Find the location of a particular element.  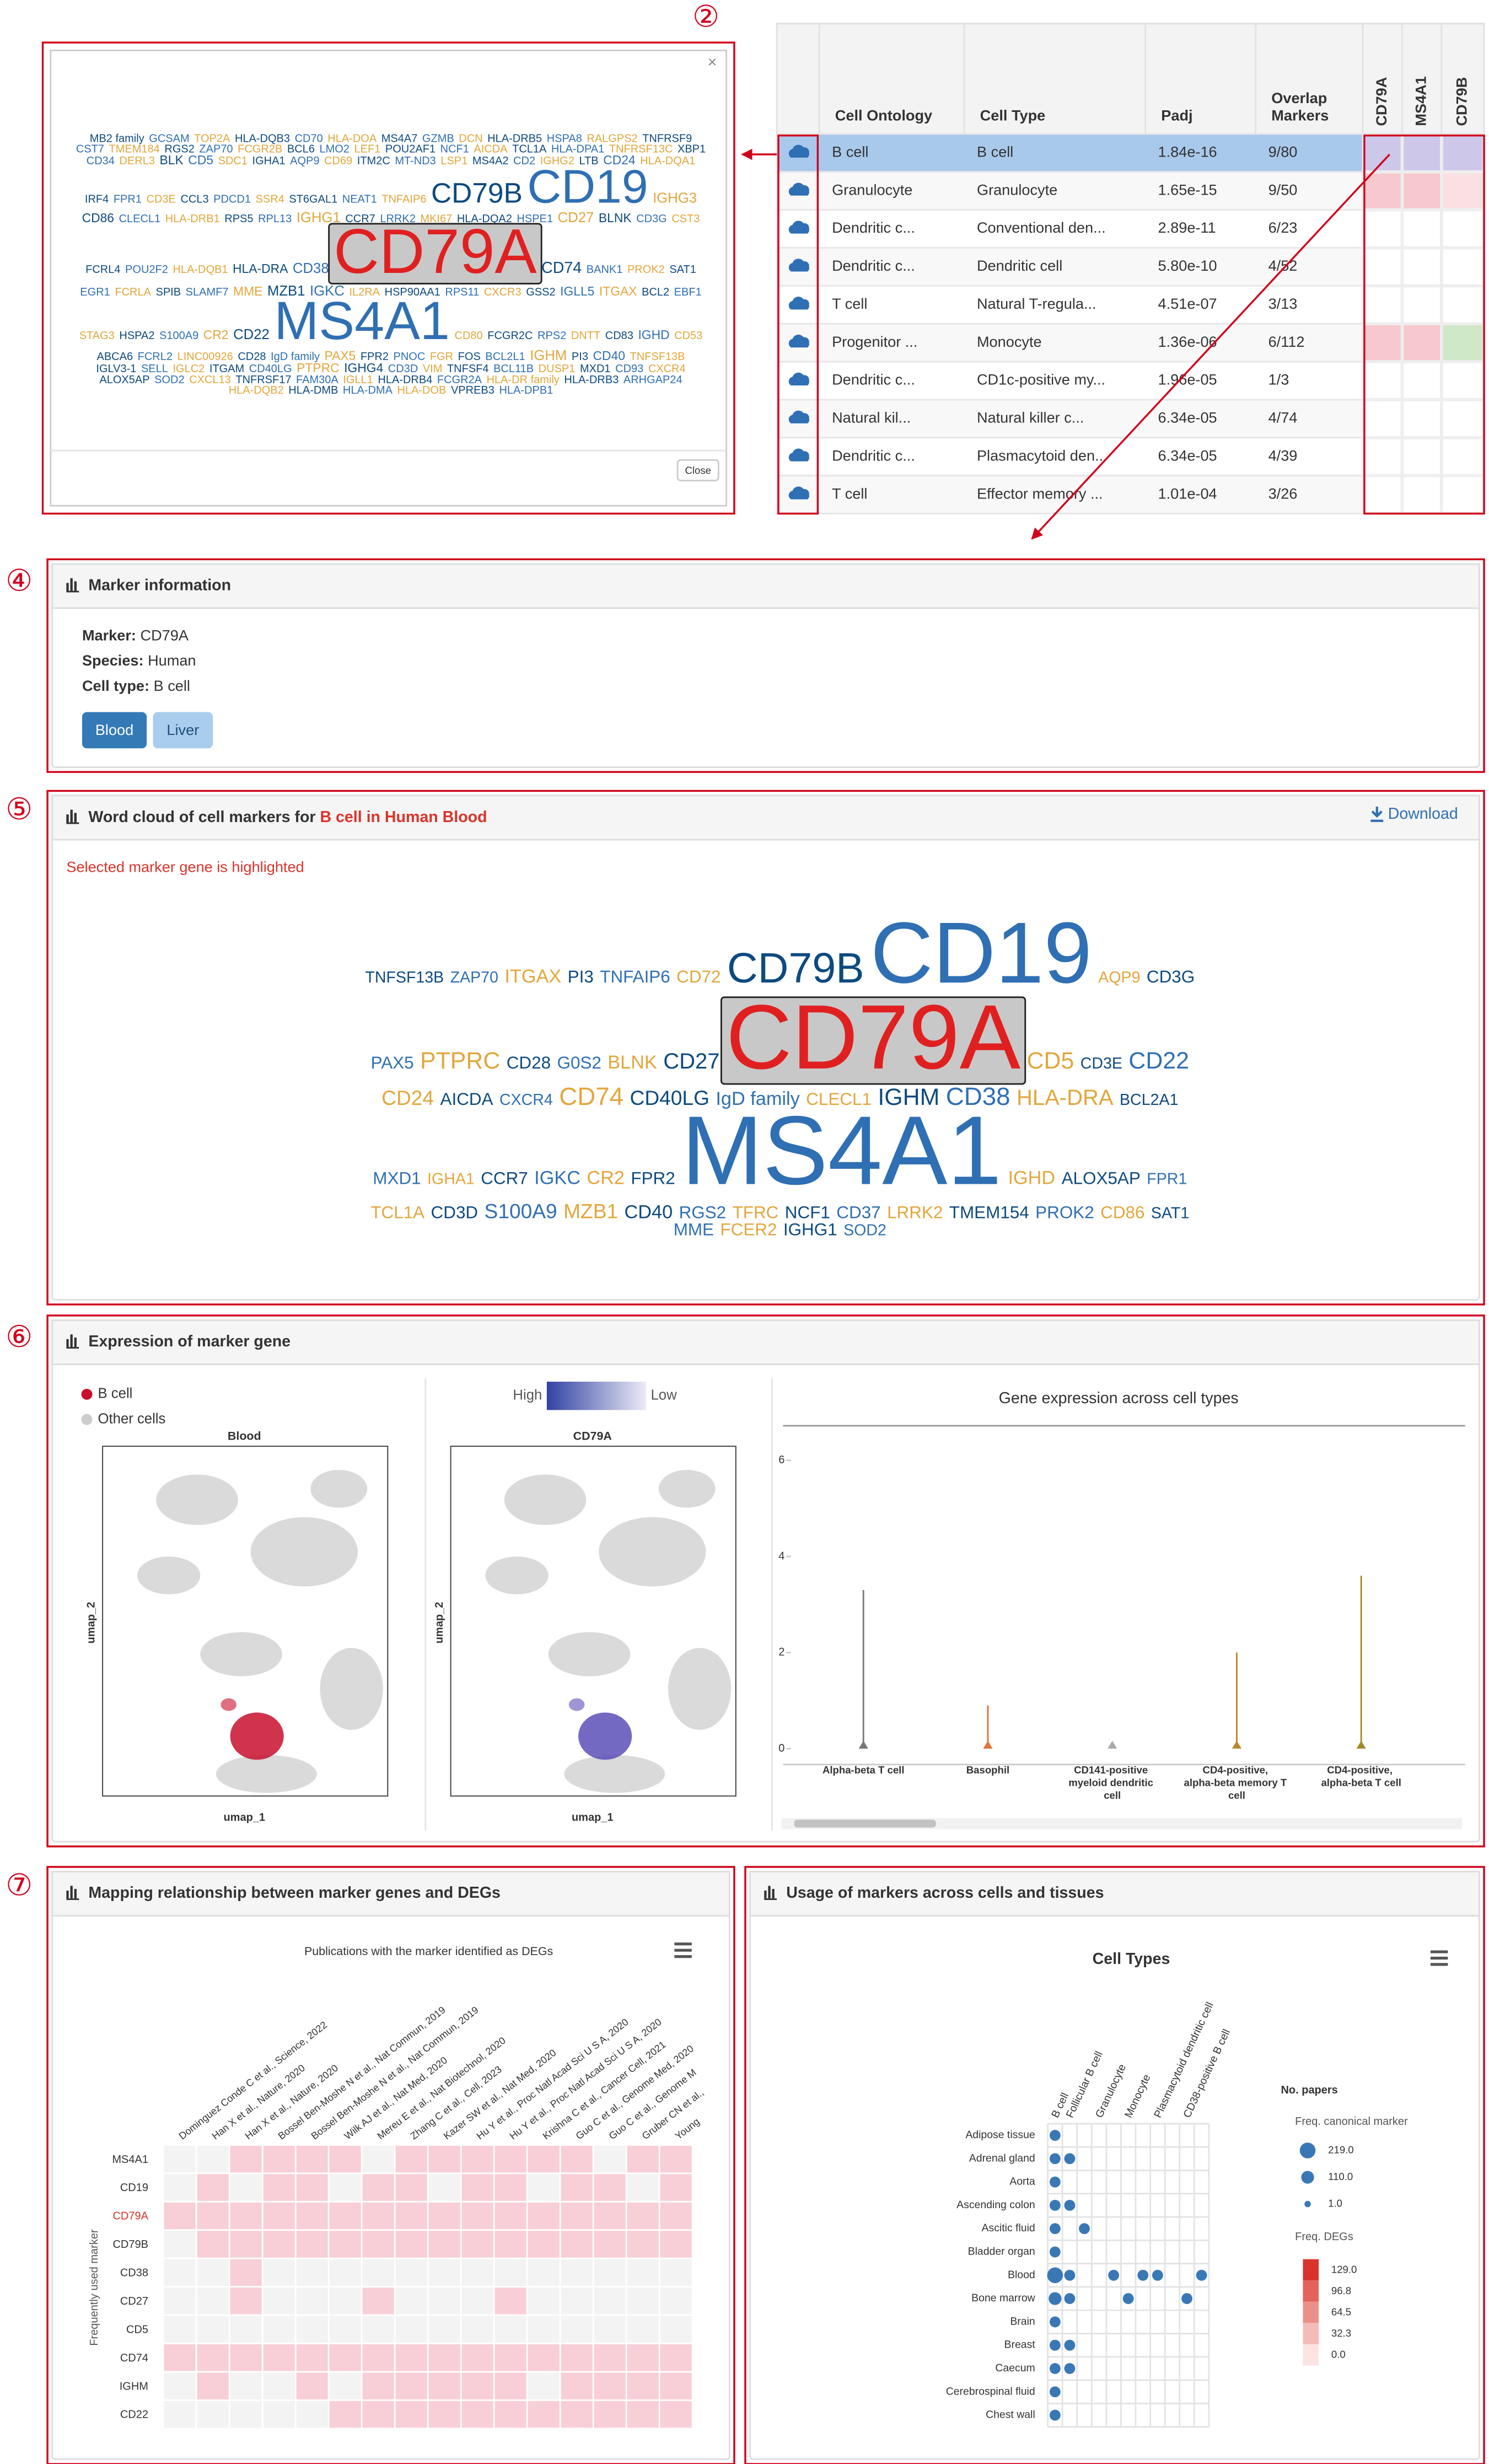

cloud-word: BCL11B is located at coordinates (513, 369).